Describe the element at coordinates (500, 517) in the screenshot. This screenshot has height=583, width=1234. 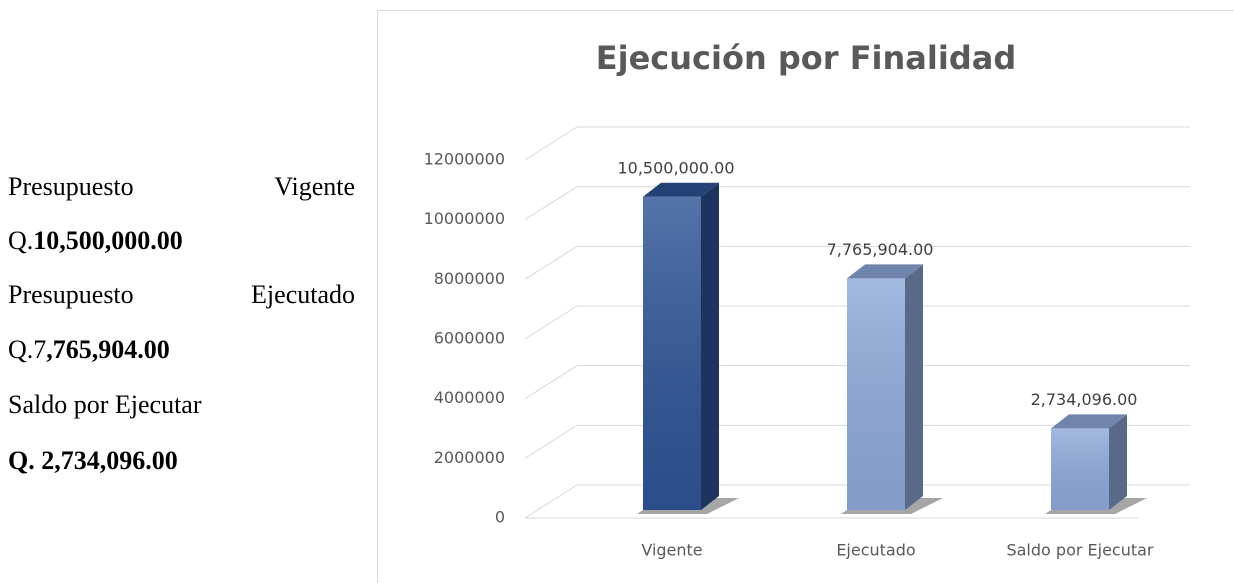
I see `y-tick-label: 0` at that location.